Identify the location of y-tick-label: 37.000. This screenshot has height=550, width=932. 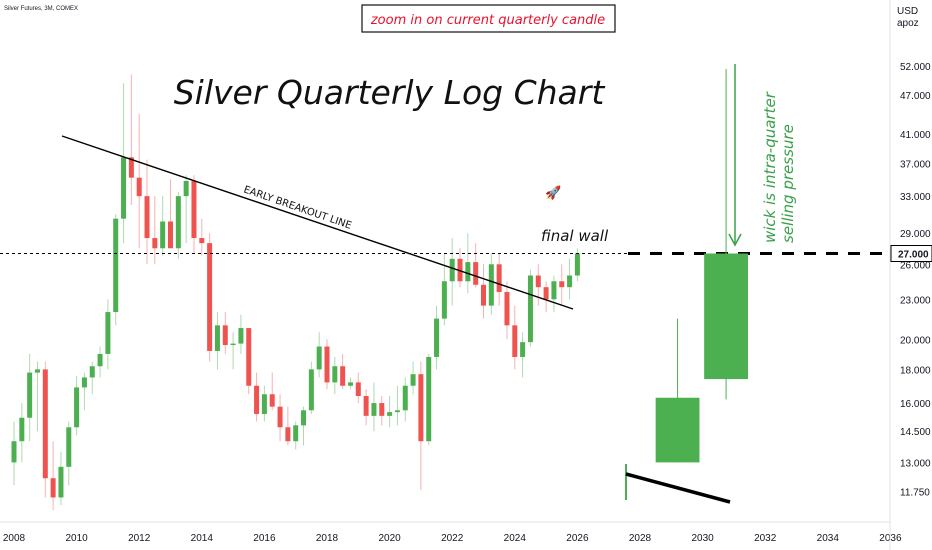
(915, 164).